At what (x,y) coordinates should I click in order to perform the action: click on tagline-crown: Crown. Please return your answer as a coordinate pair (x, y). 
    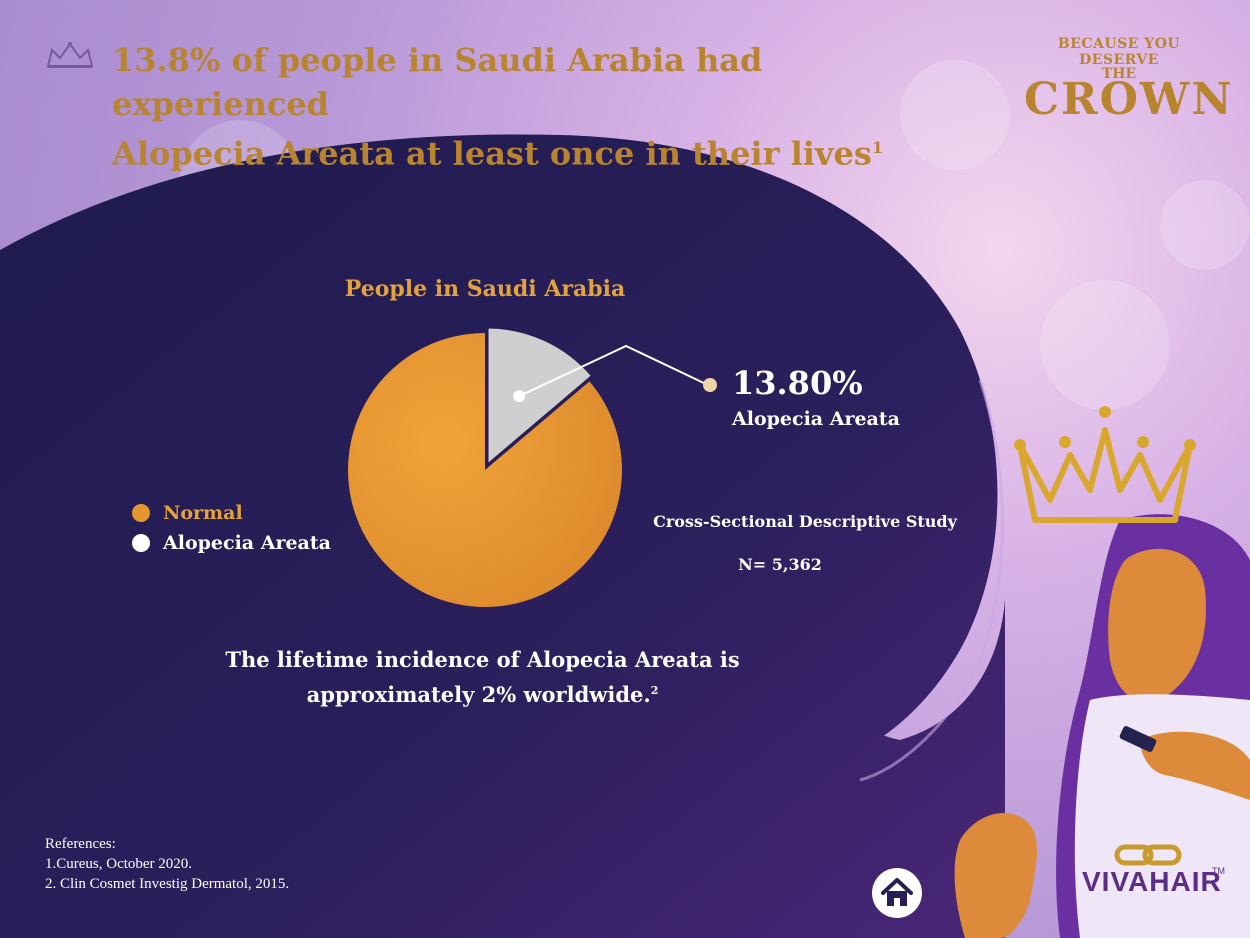
    Looking at the image, I should click on (1129, 99).